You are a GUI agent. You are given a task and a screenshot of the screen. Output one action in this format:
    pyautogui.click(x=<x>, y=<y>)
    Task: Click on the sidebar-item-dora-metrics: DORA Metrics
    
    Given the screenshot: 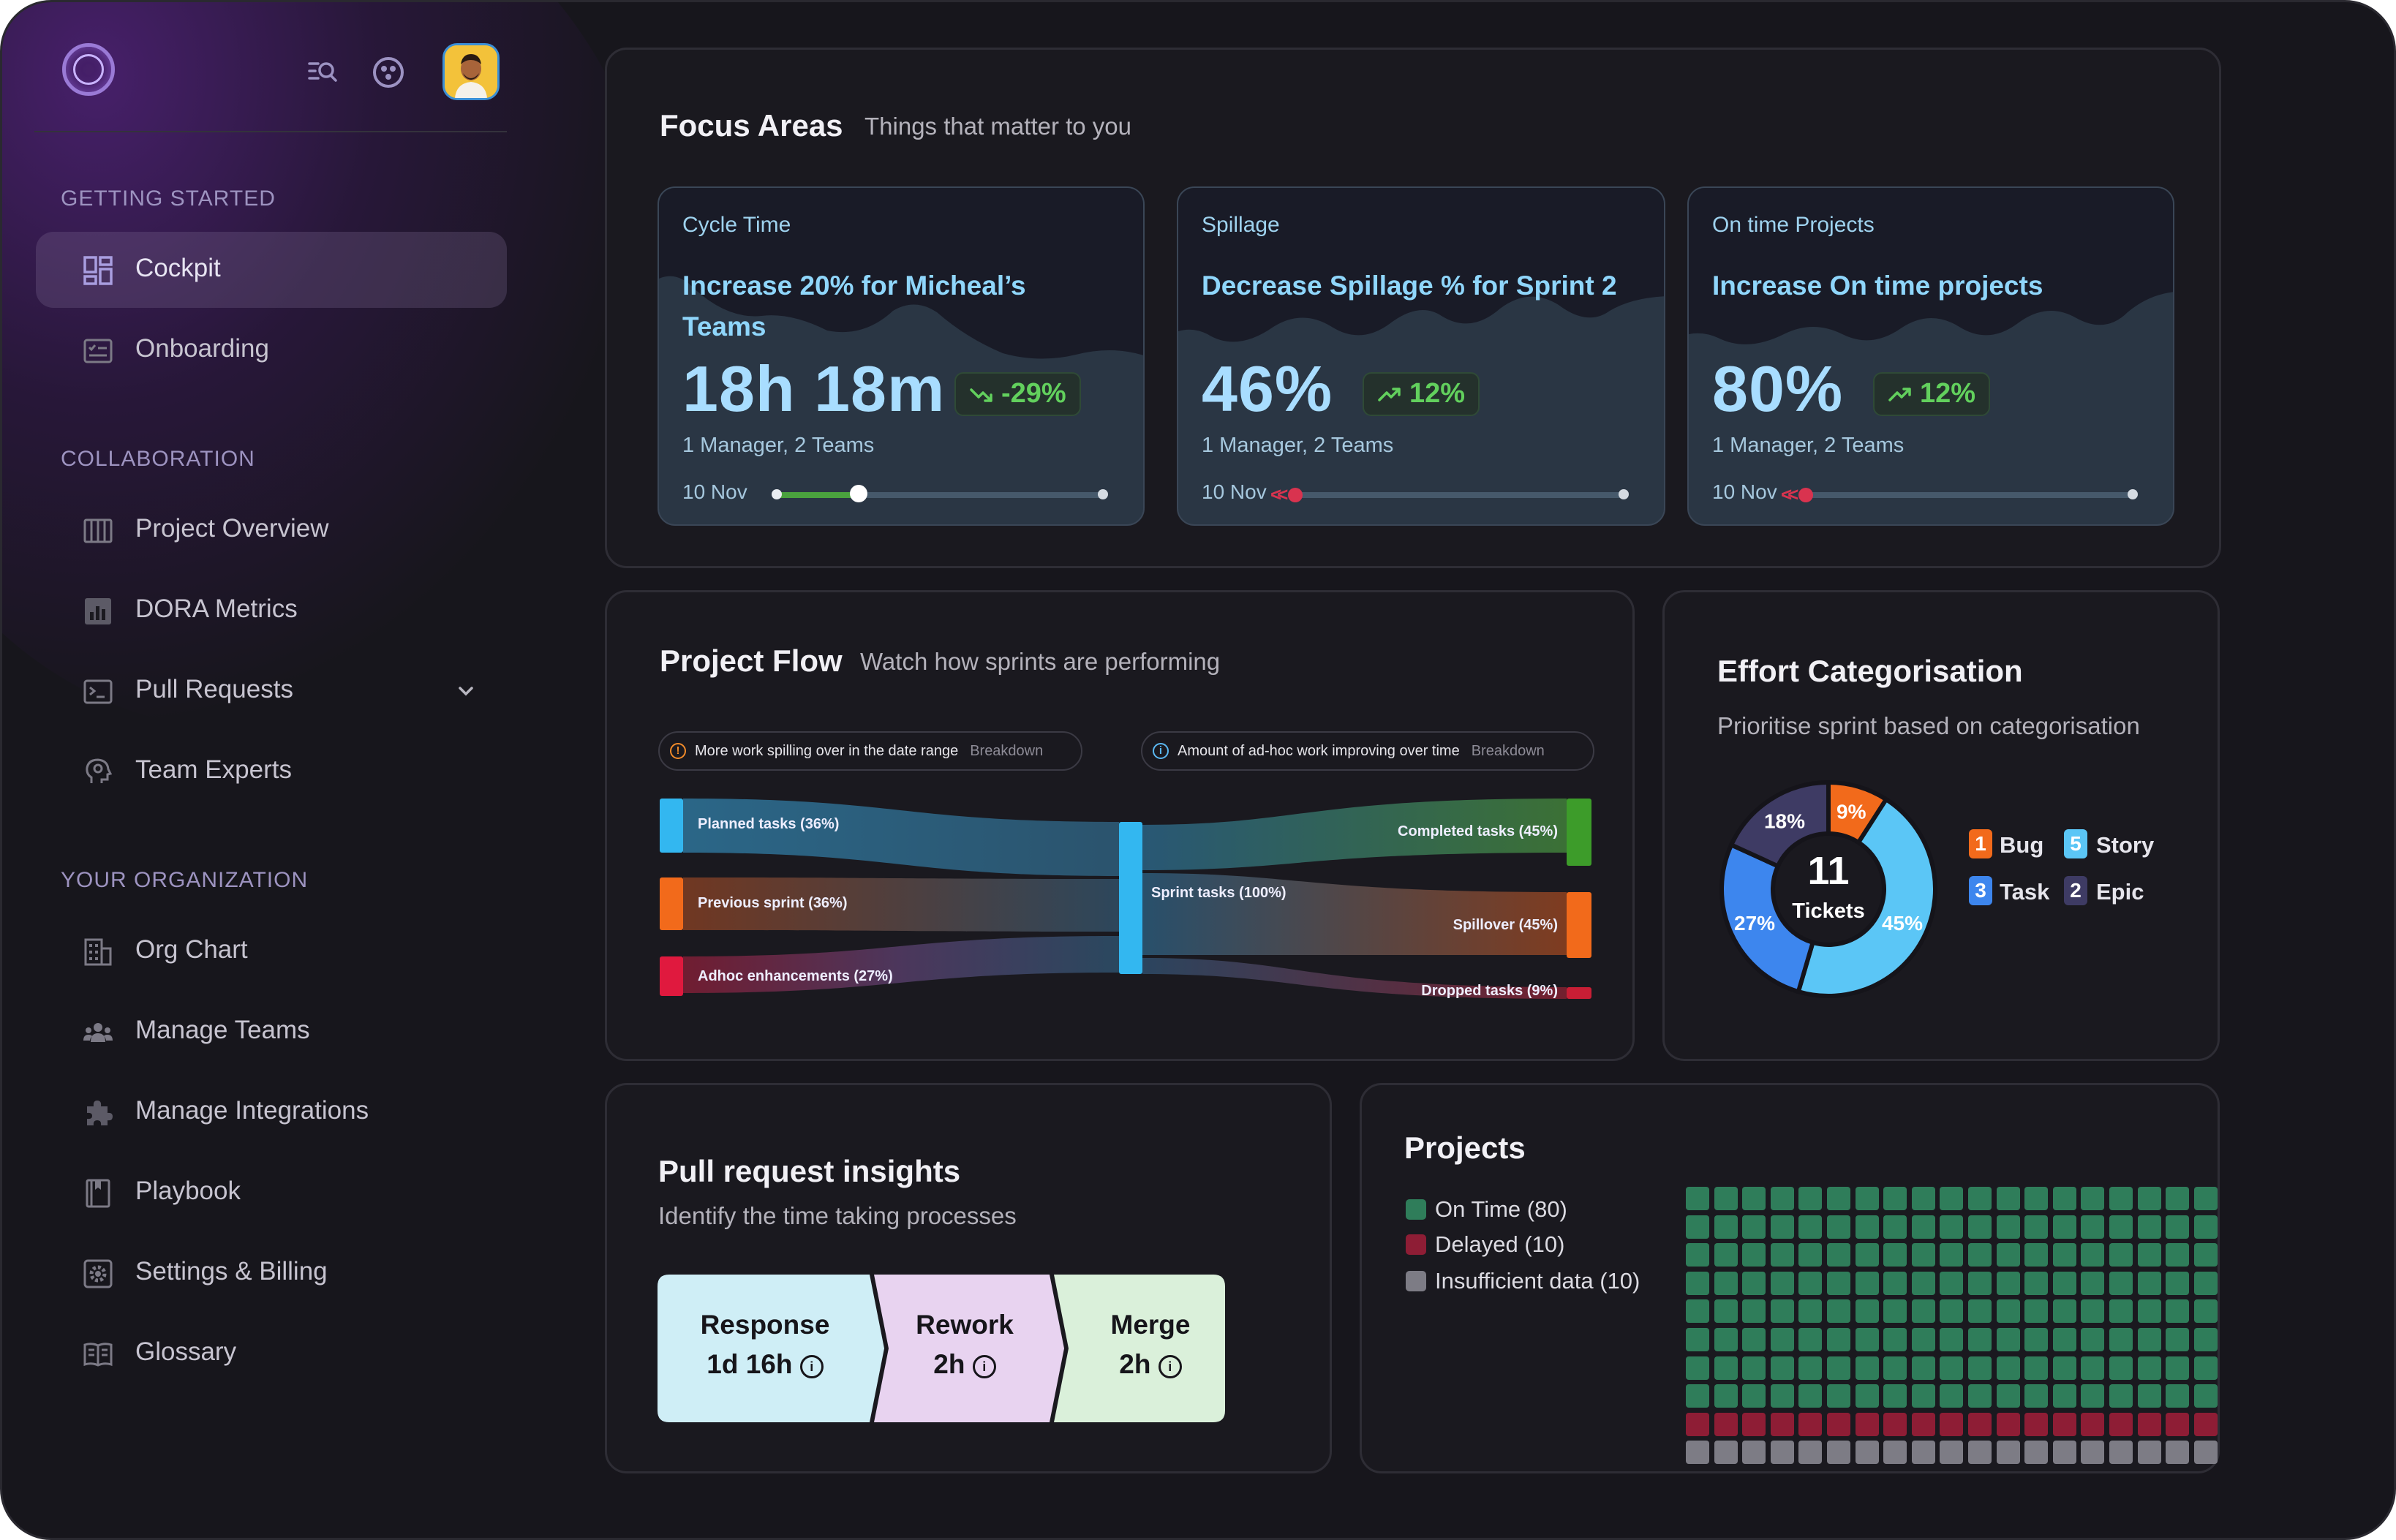 What is the action you would take?
    pyautogui.click(x=271, y=611)
    